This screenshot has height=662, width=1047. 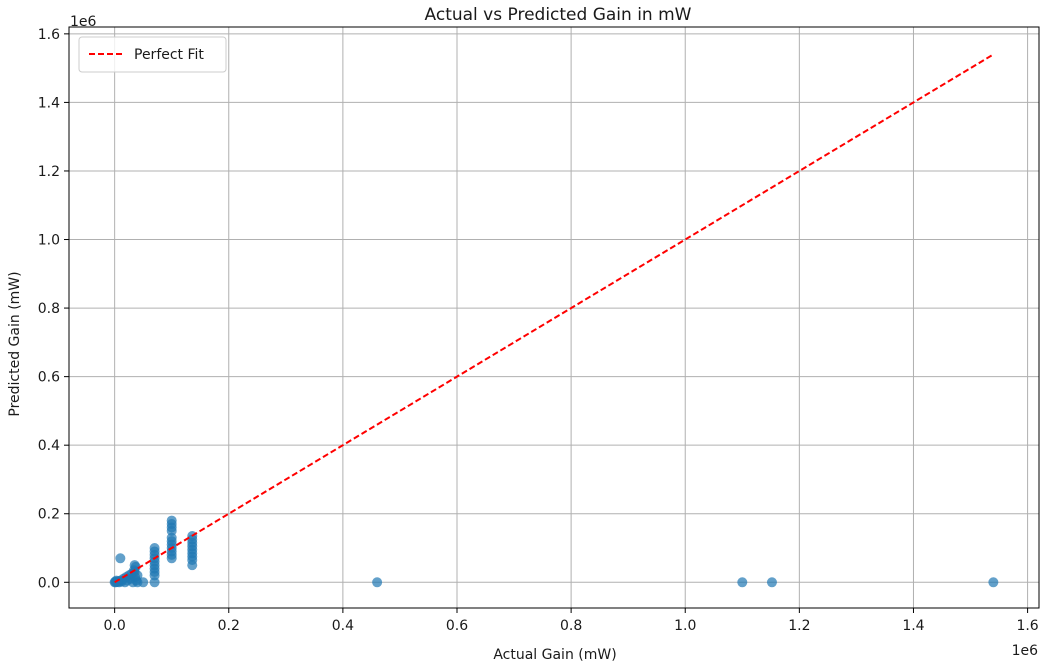 What do you see at coordinates (49, 103) in the screenshot?
I see `y-tick-label: 1.4` at bounding box center [49, 103].